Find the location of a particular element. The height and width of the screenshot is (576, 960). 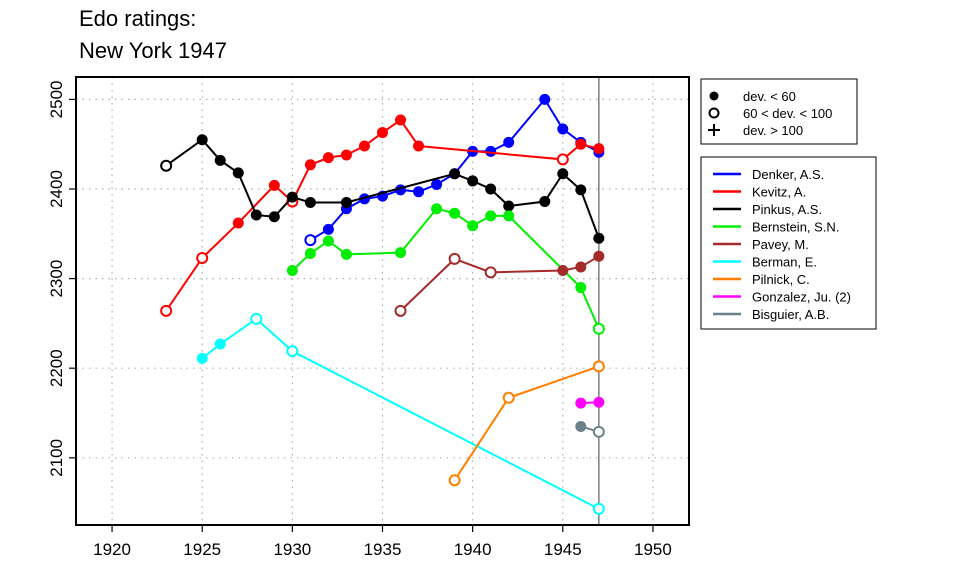

series-bernstein-s-n is located at coordinates (445, 269).